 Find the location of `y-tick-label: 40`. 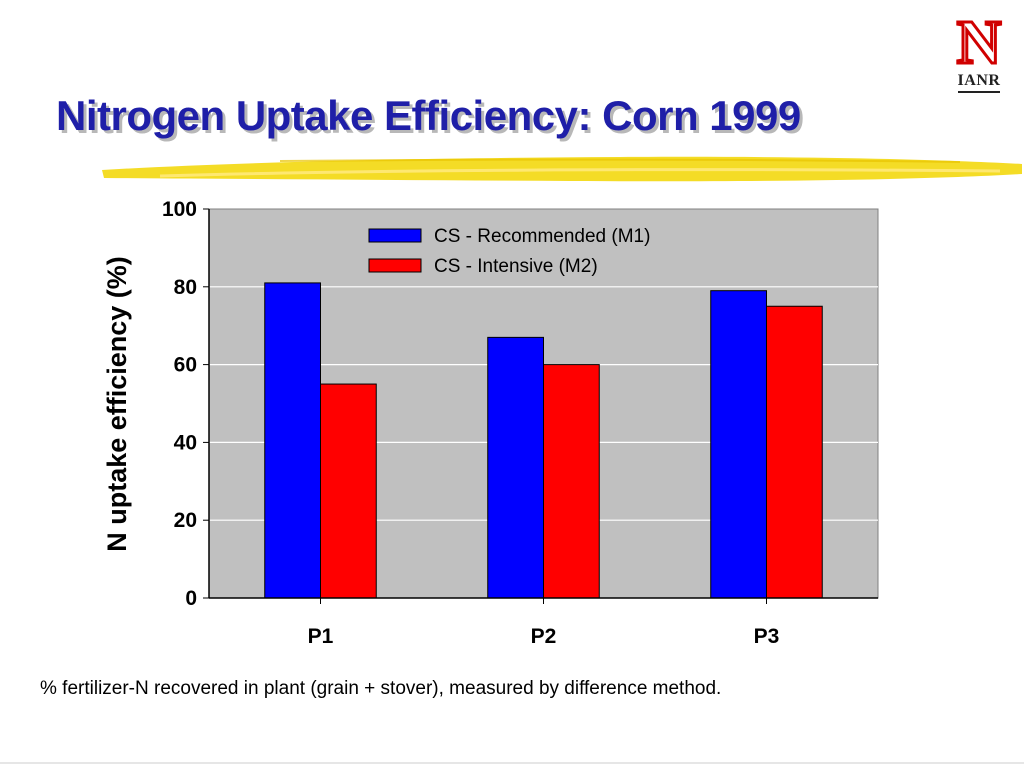

y-tick-label: 40 is located at coordinates (185, 442).